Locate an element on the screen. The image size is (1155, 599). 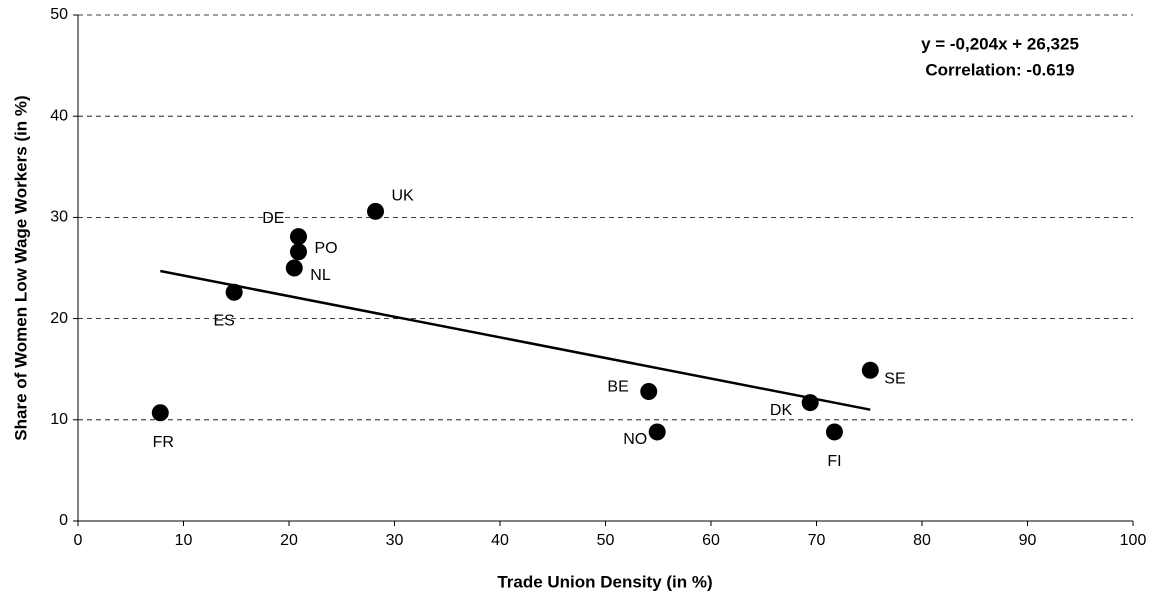
point-label: NO is located at coordinates (635, 439).